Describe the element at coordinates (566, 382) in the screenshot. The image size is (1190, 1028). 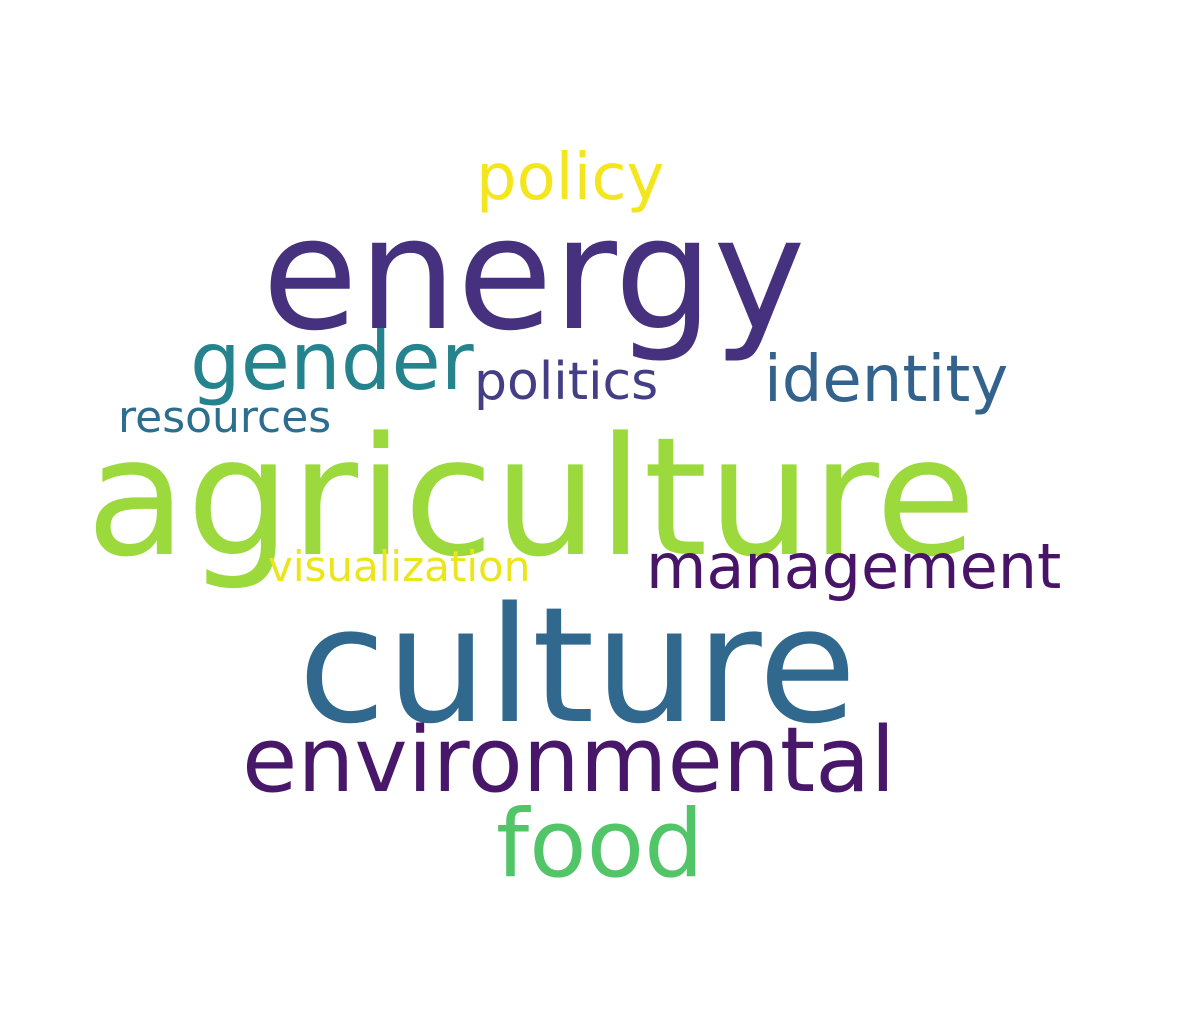
I see `word-politics: politics` at that location.